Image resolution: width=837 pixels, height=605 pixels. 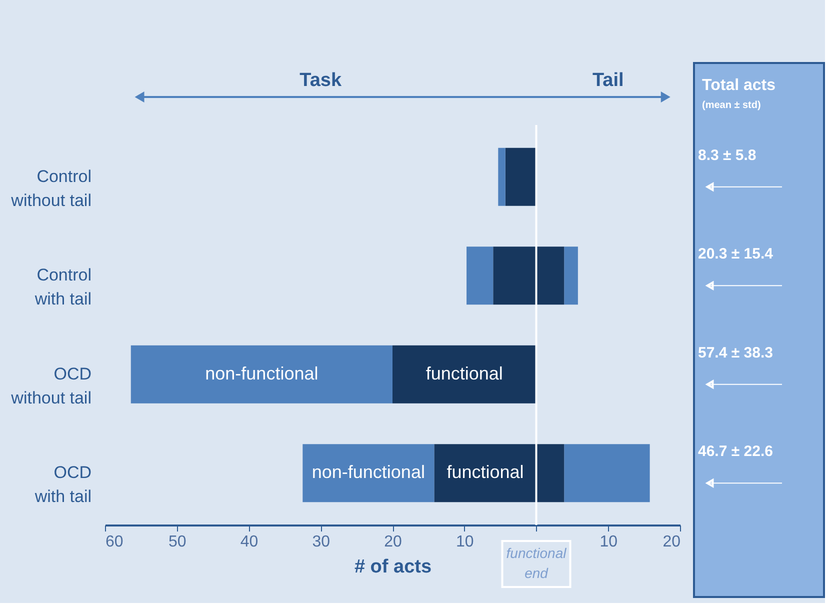 I want to click on y-tick-label: OCD with tail, so click(x=63, y=484).